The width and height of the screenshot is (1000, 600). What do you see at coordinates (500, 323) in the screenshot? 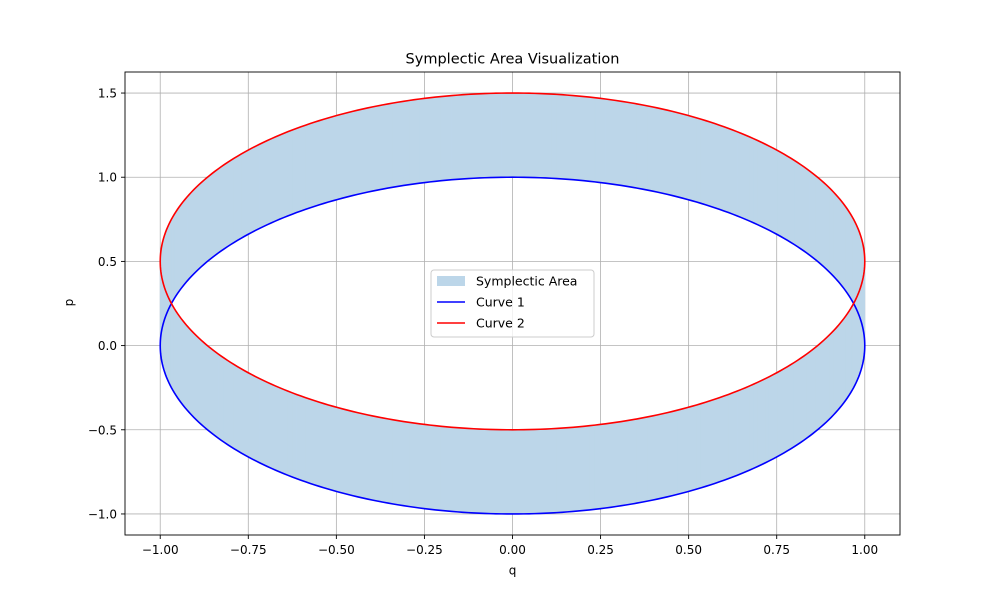
I see `legend-label: Curve 2` at bounding box center [500, 323].